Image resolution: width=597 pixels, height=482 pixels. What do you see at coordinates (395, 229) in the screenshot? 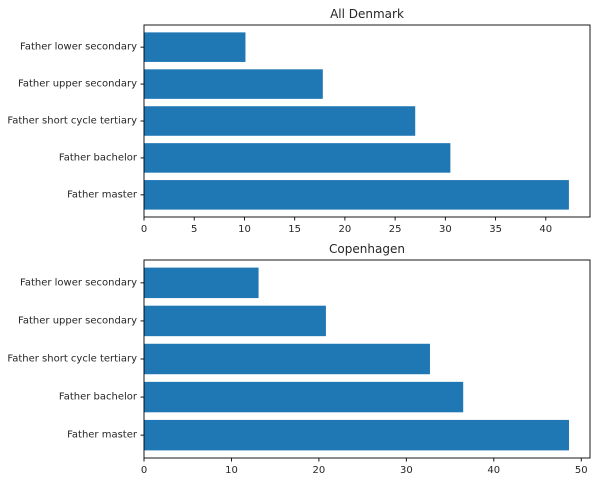
I see `x-tick-label-25: 25` at bounding box center [395, 229].